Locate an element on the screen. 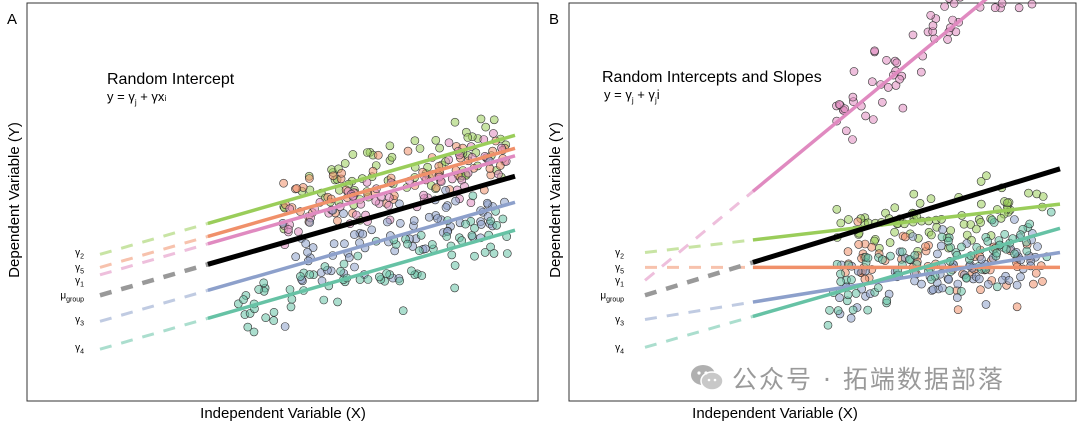  panel-a-equation: y = γj + γxi is located at coordinates (136, 98).